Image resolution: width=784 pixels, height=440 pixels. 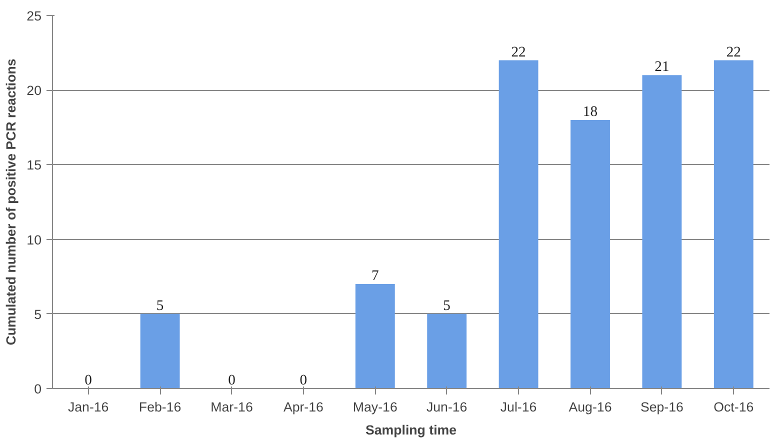 I want to click on y-tick-label: 5, so click(x=38, y=314).